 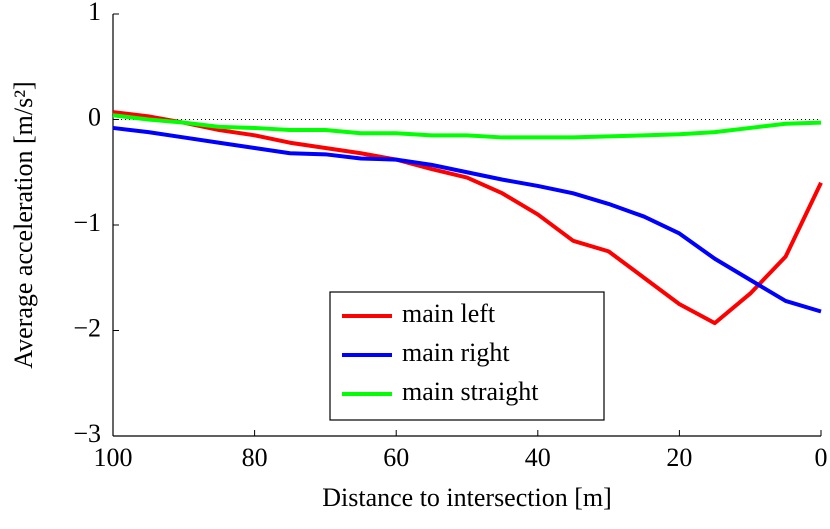 I want to click on y-tick-label: 1, so click(x=94, y=13).